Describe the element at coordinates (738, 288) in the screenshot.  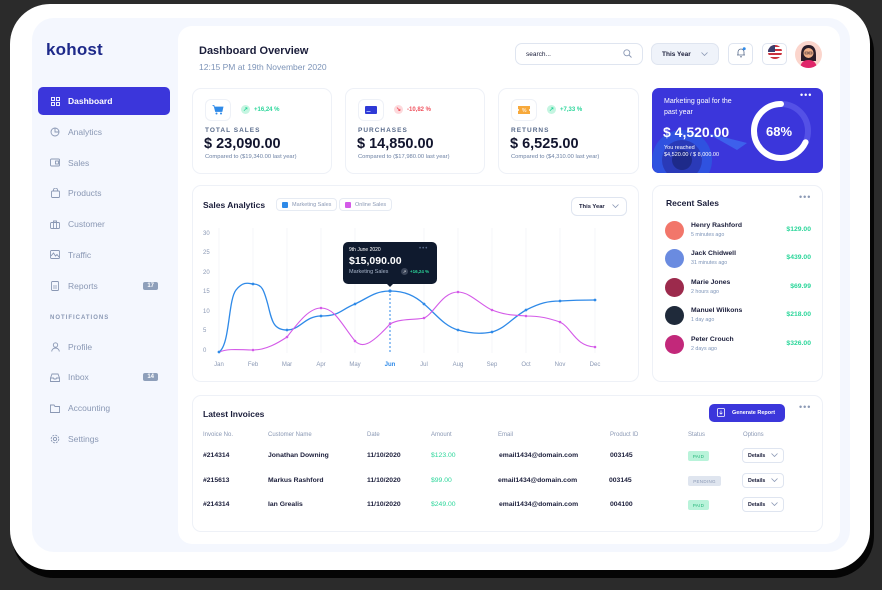
I see `recent-sale-item: Marie Jones 2 hours ago $69.99` at that location.